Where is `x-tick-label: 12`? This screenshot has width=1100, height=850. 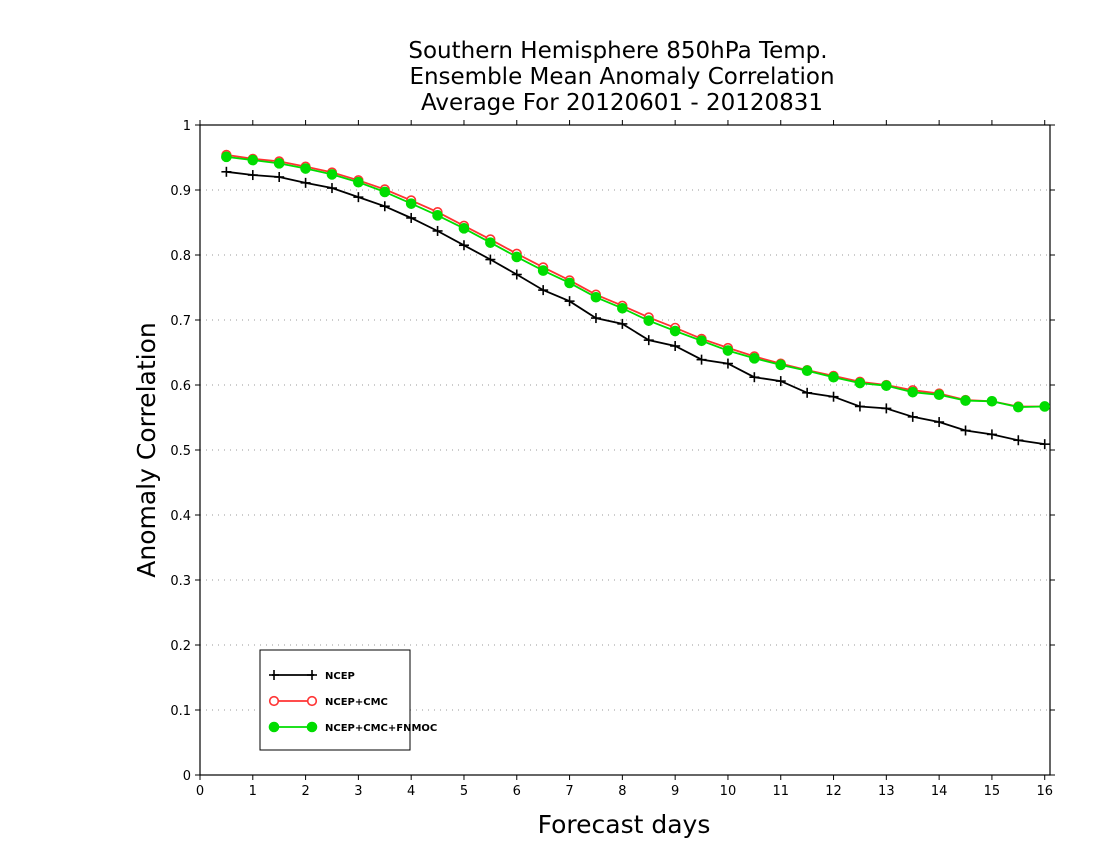
x-tick-label: 12 is located at coordinates (833, 791).